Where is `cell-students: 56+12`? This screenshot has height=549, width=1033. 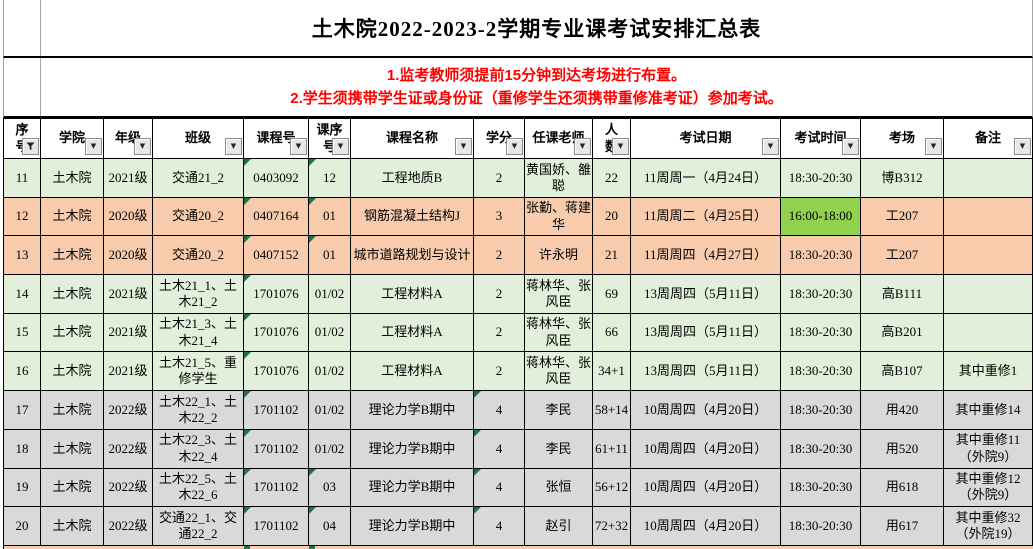 cell-students: 56+12 is located at coordinates (611, 487).